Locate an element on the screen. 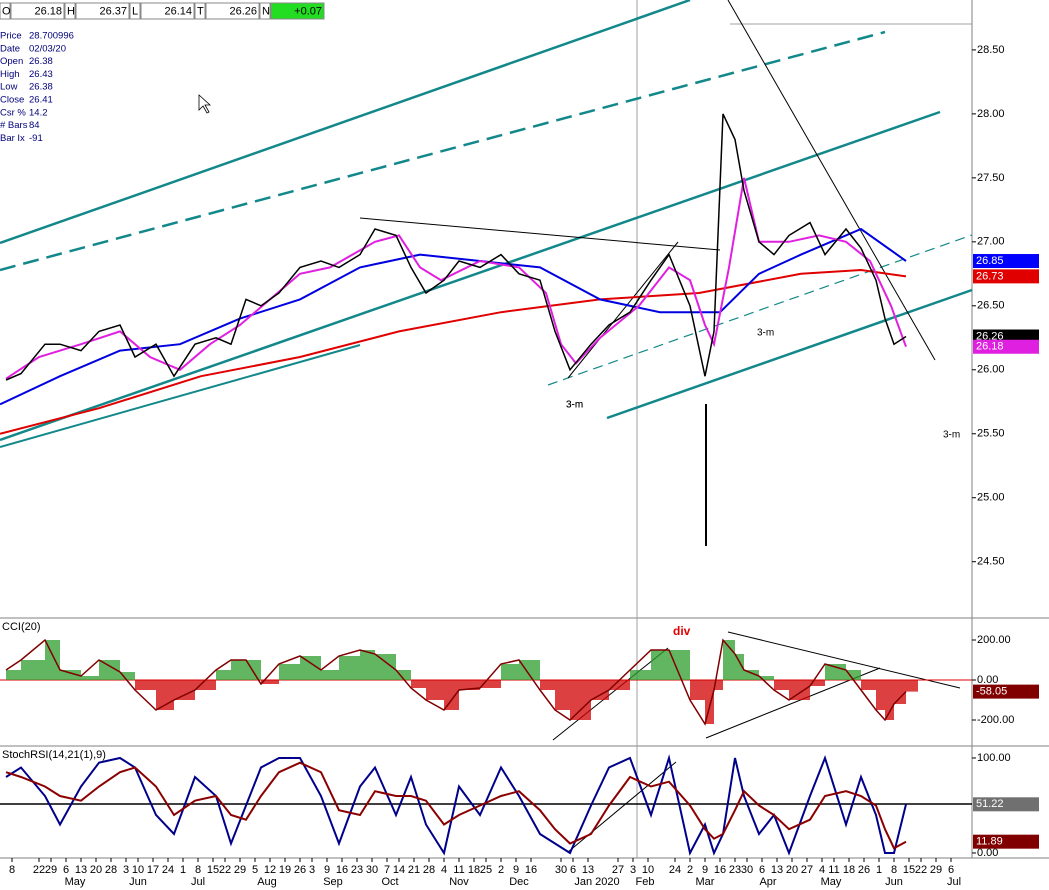  y-tick-label: 25.00 is located at coordinates (991, 498).